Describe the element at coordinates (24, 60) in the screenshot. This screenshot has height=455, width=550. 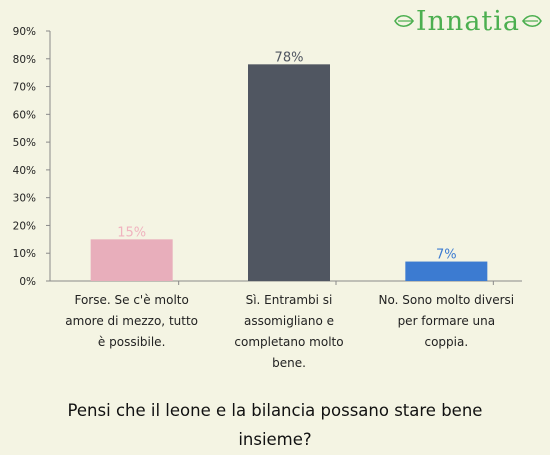
I see `y-tick-label: 80%` at that location.